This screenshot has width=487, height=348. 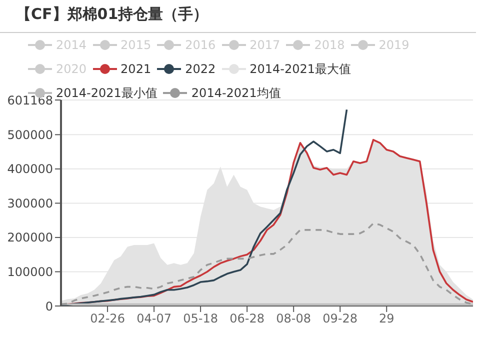 What do you see at coordinates (30, 203) in the screenshot?
I see `y-tick-label: 300000` at bounding box center [30, 203].